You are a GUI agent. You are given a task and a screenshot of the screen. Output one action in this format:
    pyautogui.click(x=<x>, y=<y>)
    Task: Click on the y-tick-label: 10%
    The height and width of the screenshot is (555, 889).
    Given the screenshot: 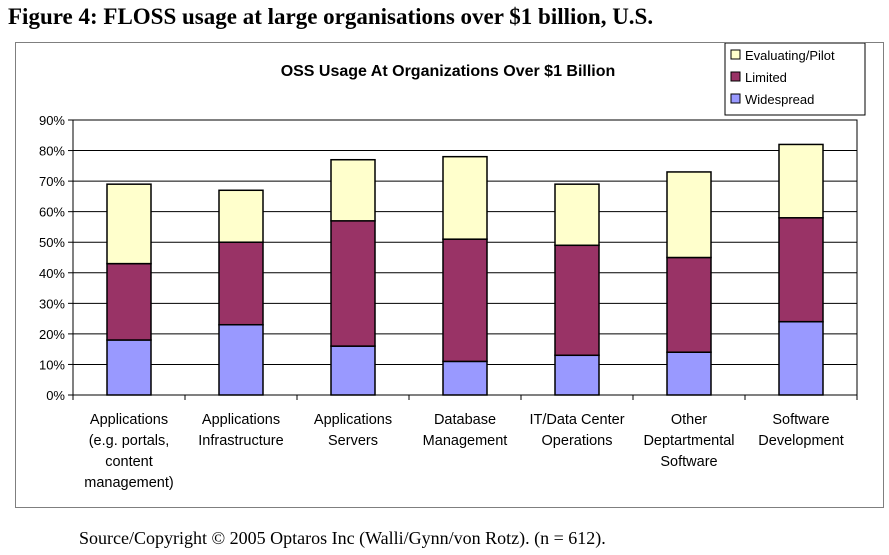 What is the action you would take?
    pyautogui.click(x=52, y=364)
    